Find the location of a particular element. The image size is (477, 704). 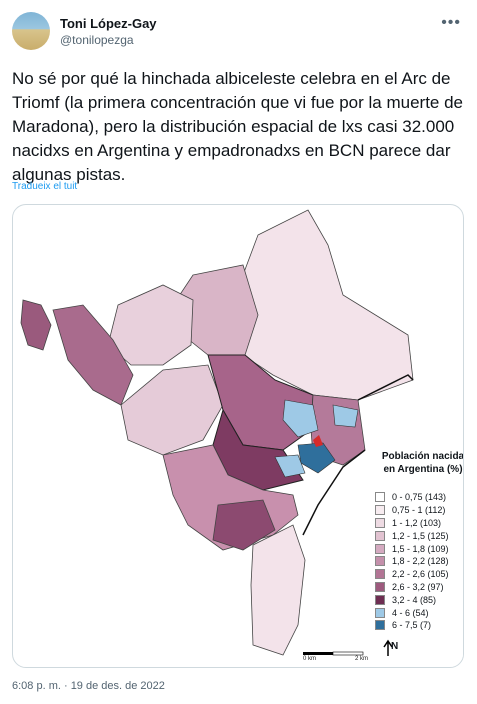

legend-label: 0 - 0,75 (143) is located at coordinates (419, 497).